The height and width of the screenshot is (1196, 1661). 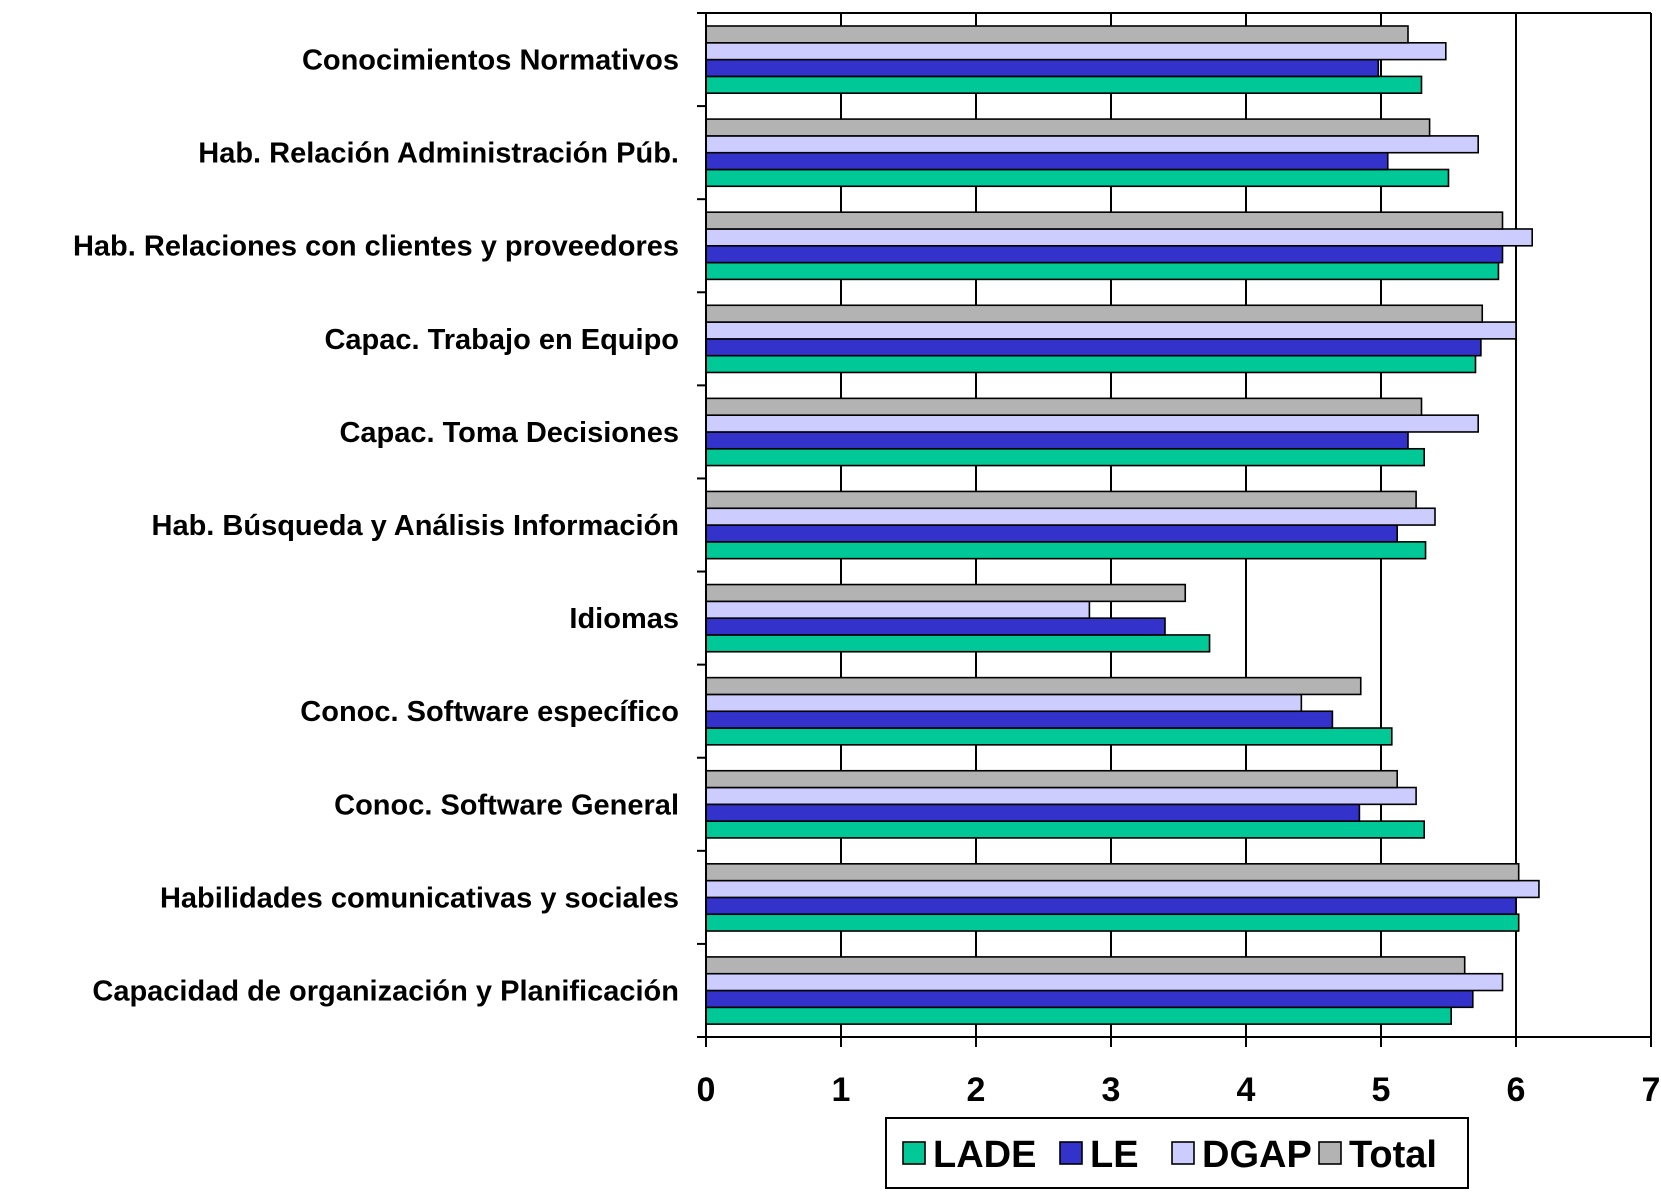 What do you see at coordinates (1330, 1153) in the screenshot?
I see `legend-swatch-total` at bounding box center [1330, 1153].